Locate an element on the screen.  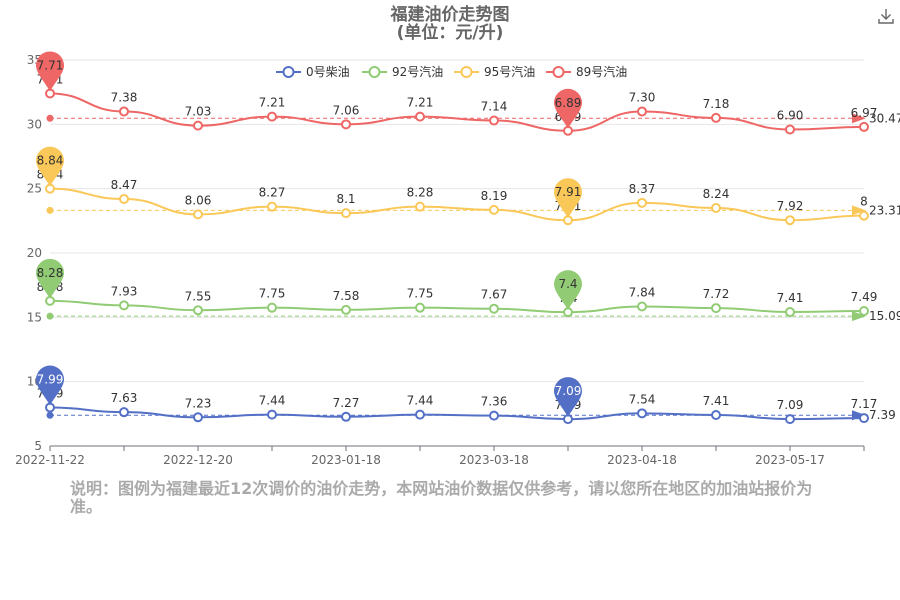
min-pin-label: 7.09 is located at coordinates (568, 391).